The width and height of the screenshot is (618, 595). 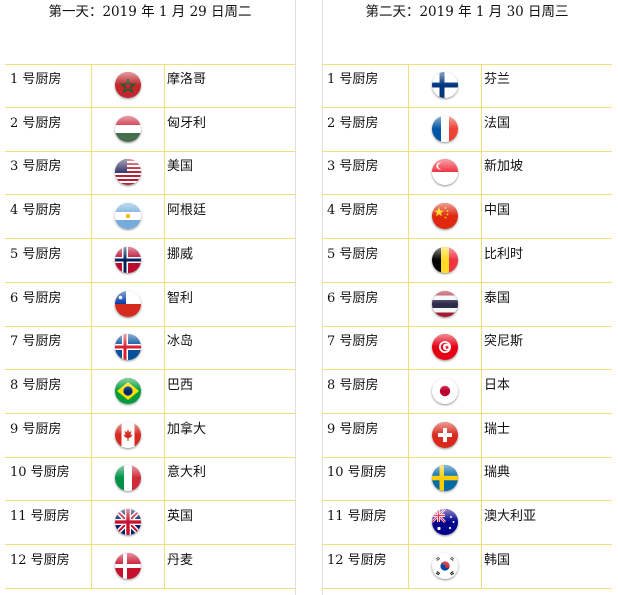 What do you see at coordinates (353, 123) in the screenshot?
I see `kitchen-number: 2 号厨房` at bounding box center [353, 123].